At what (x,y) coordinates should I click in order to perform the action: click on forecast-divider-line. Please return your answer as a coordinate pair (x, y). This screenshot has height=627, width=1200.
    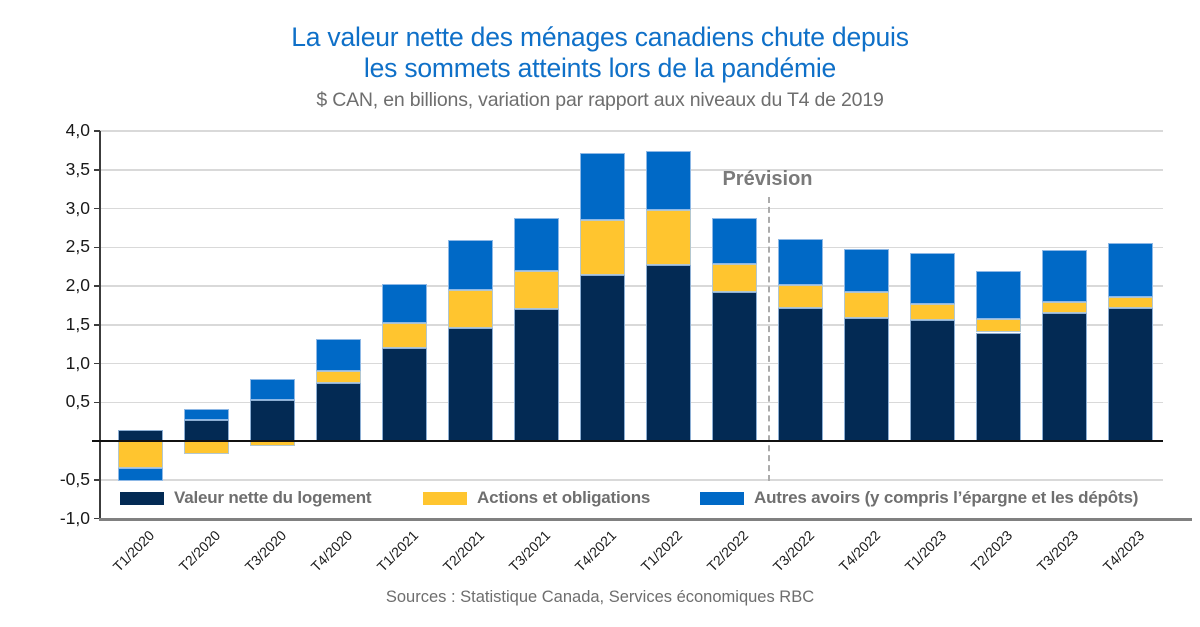
    Looking at the image, I should click on (768, 339).